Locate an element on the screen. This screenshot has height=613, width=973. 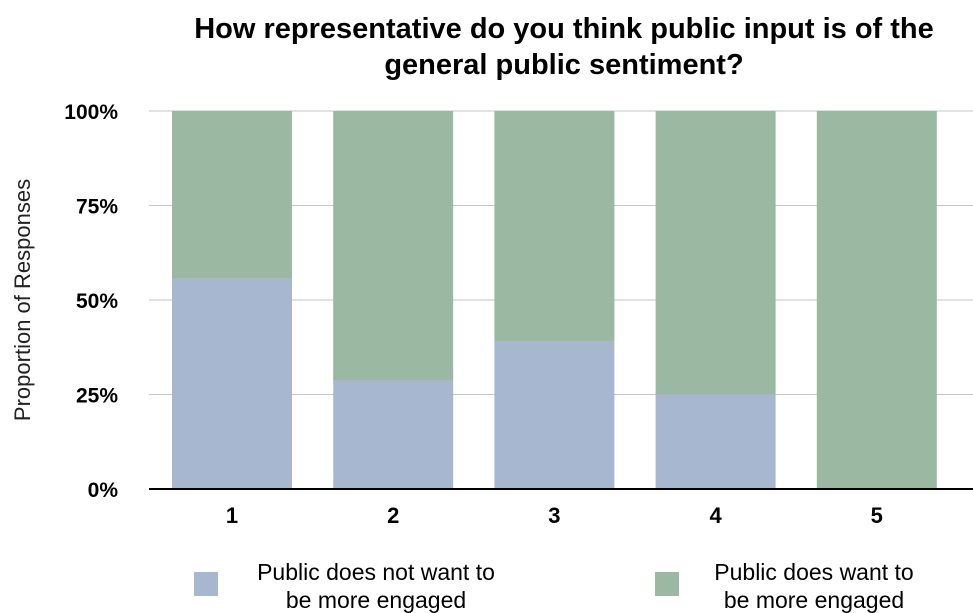
x-tick-label: 3 is located at coordinates (554, 515).